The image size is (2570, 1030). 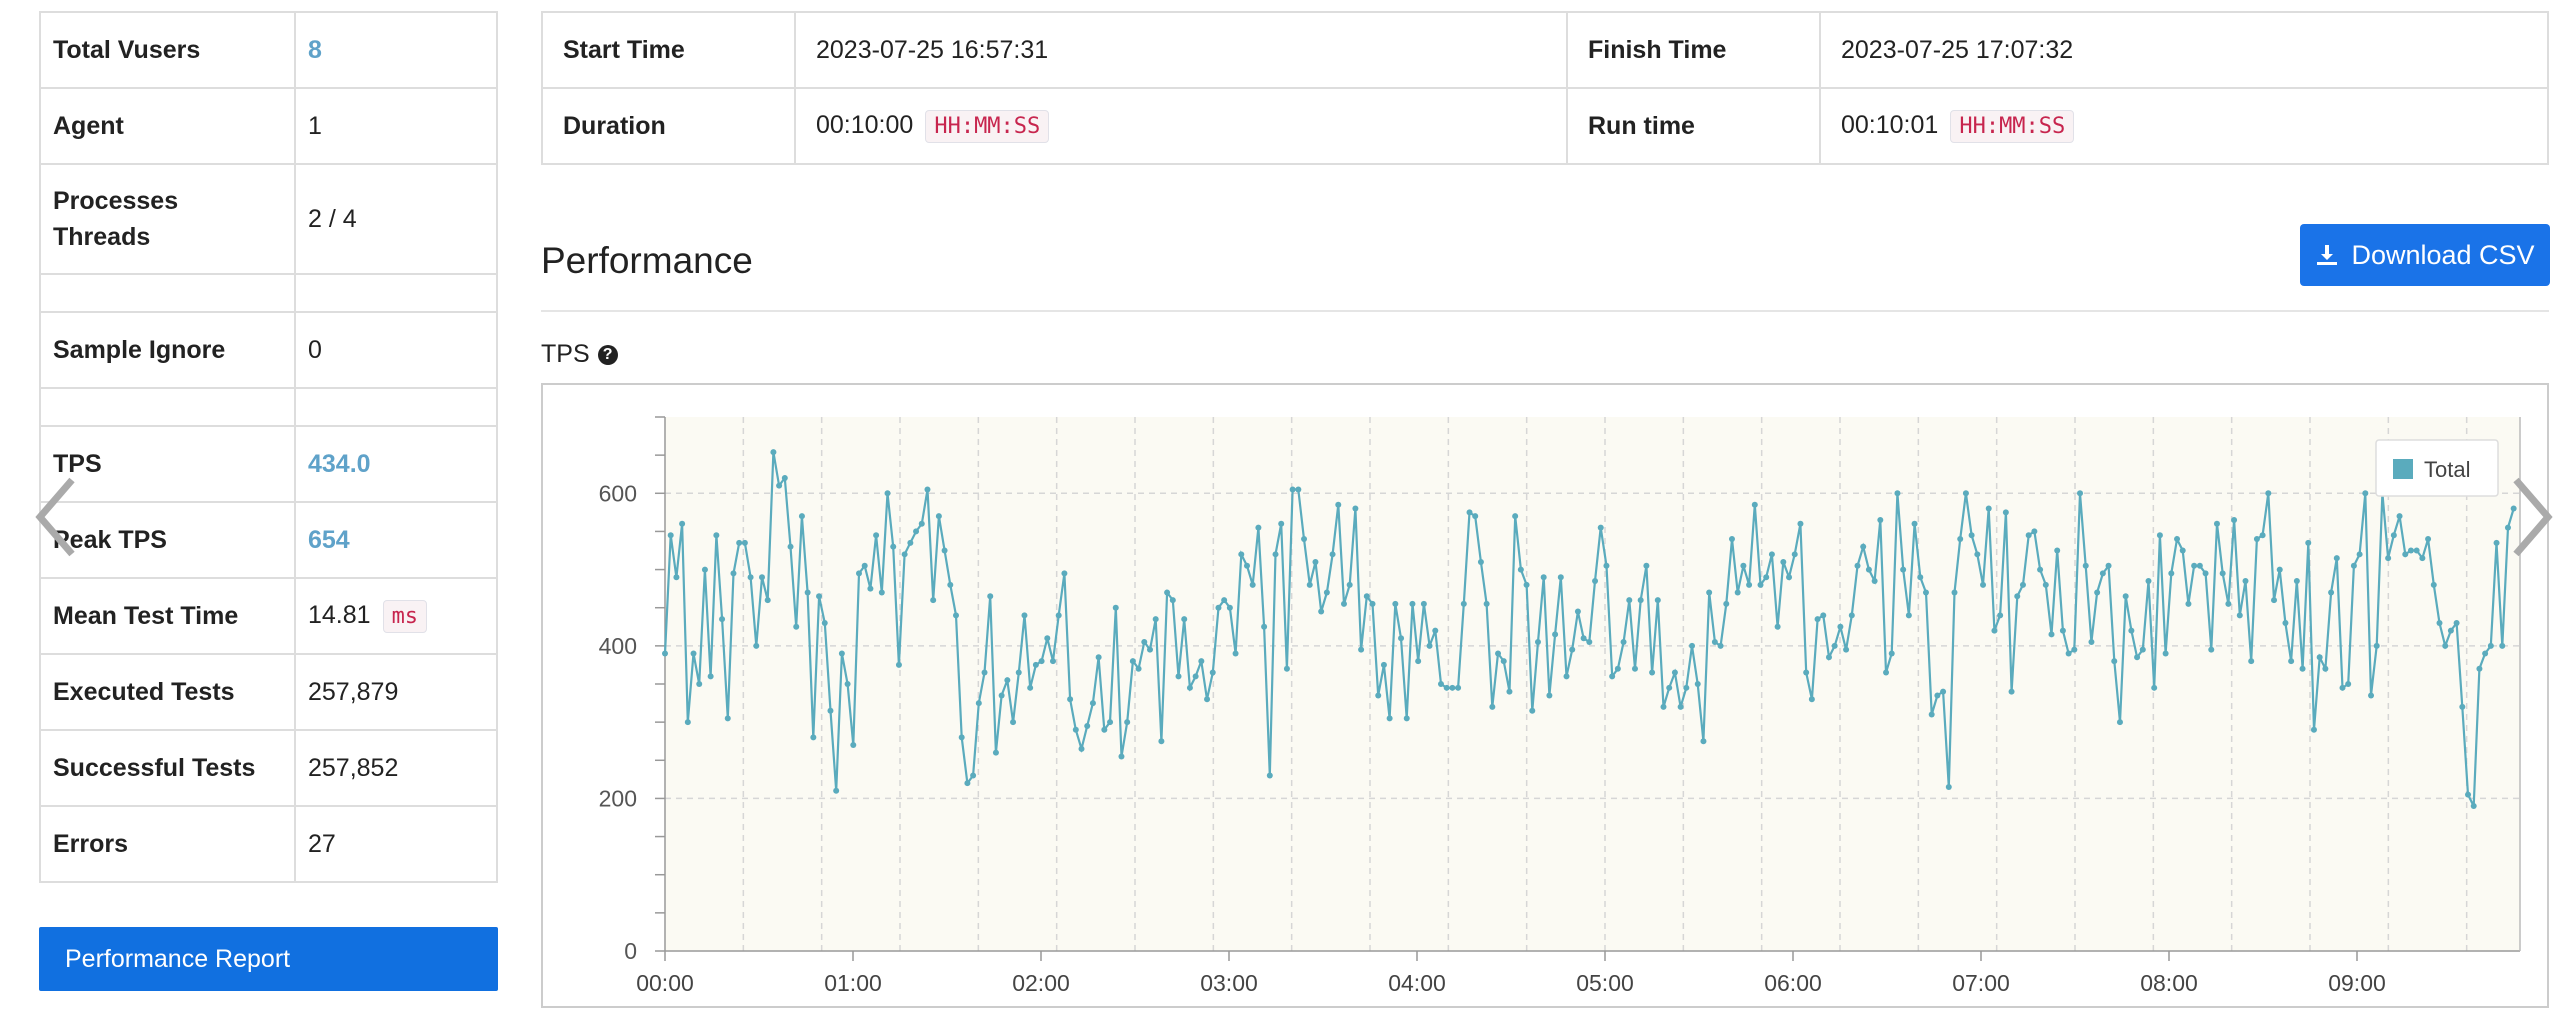 I want to click on summary-value-cell: 2 / 4, so click(x=396, y=219).